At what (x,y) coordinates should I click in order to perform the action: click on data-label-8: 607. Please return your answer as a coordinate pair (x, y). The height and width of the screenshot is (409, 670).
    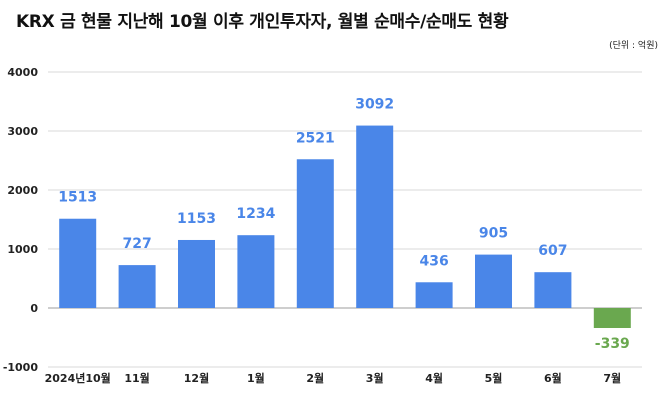
    Looking at the image, I should click on (552, 251).